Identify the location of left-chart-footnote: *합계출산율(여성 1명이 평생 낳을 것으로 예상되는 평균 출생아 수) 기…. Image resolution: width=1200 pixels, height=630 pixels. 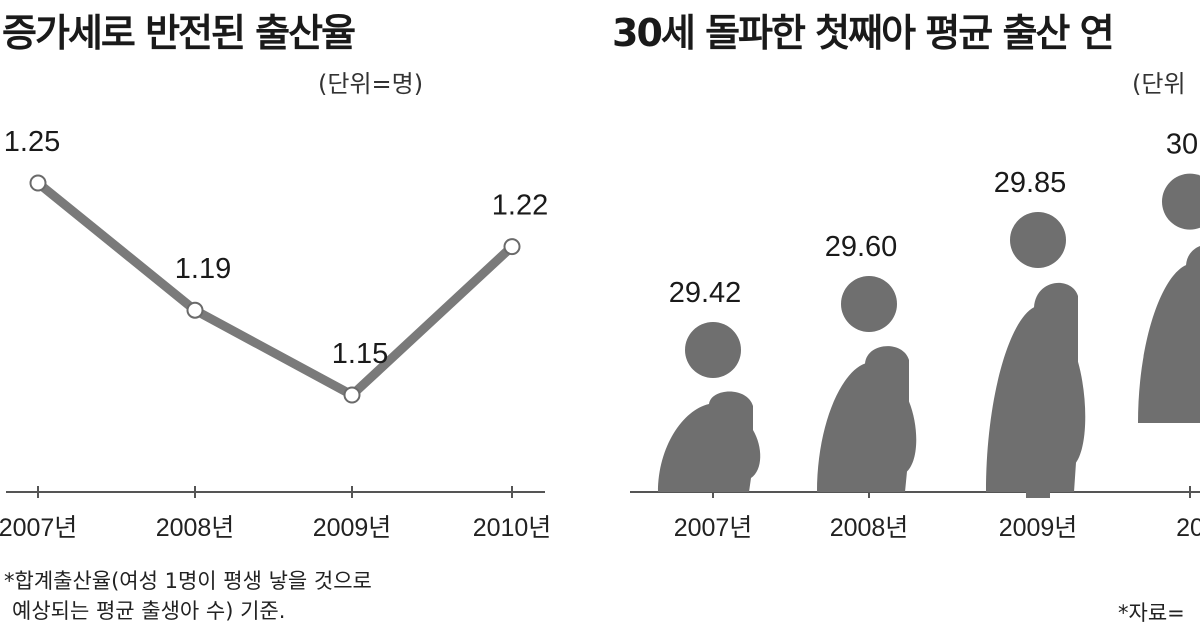
(188, 596).